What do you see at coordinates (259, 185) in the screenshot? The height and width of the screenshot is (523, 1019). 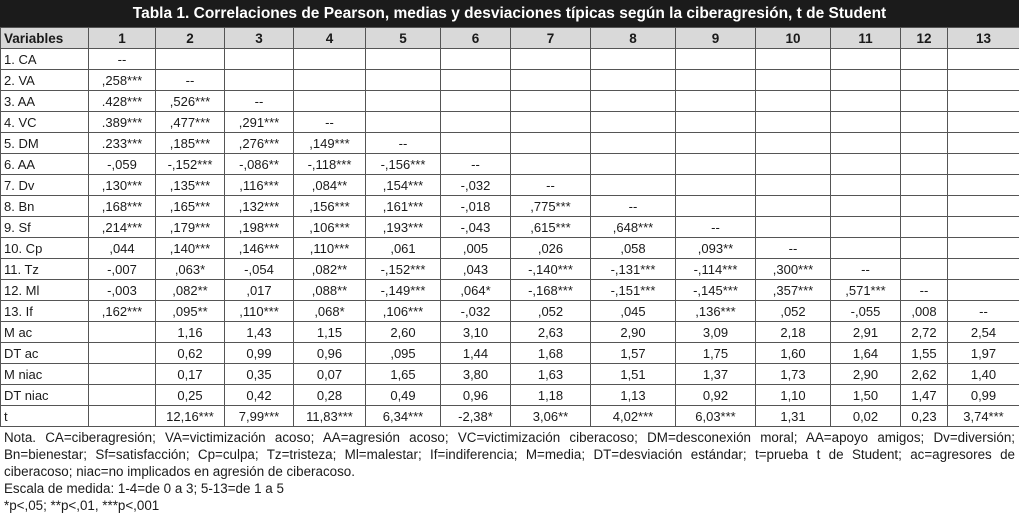 I see `cell: ,116***` at bounding box center [259, 185].